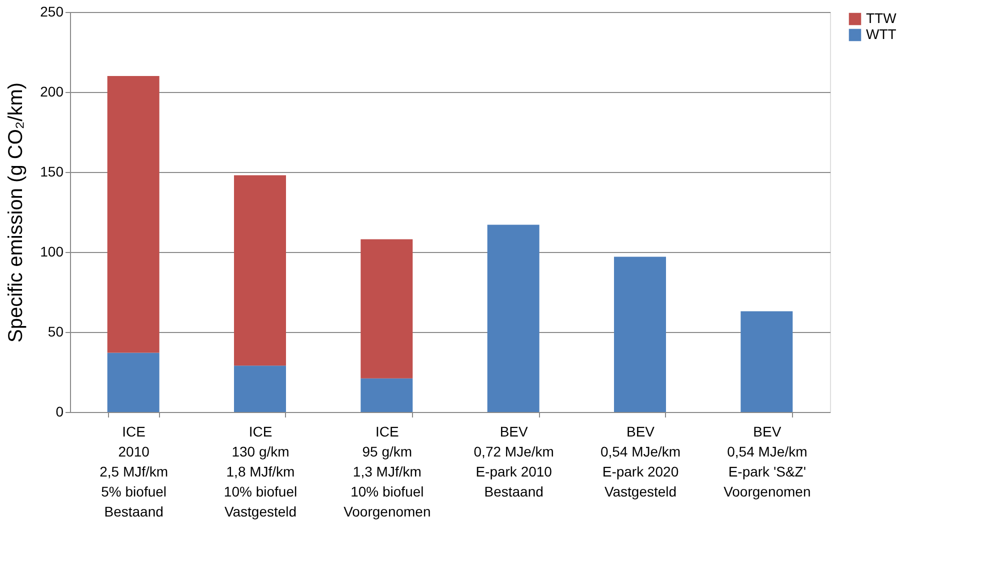  Describe the element at coordinates (514, 462) in the screenshot. I see `x-tick-label: BEV 0,72 MJe/km E-park 2010 Bestaand` at that location.